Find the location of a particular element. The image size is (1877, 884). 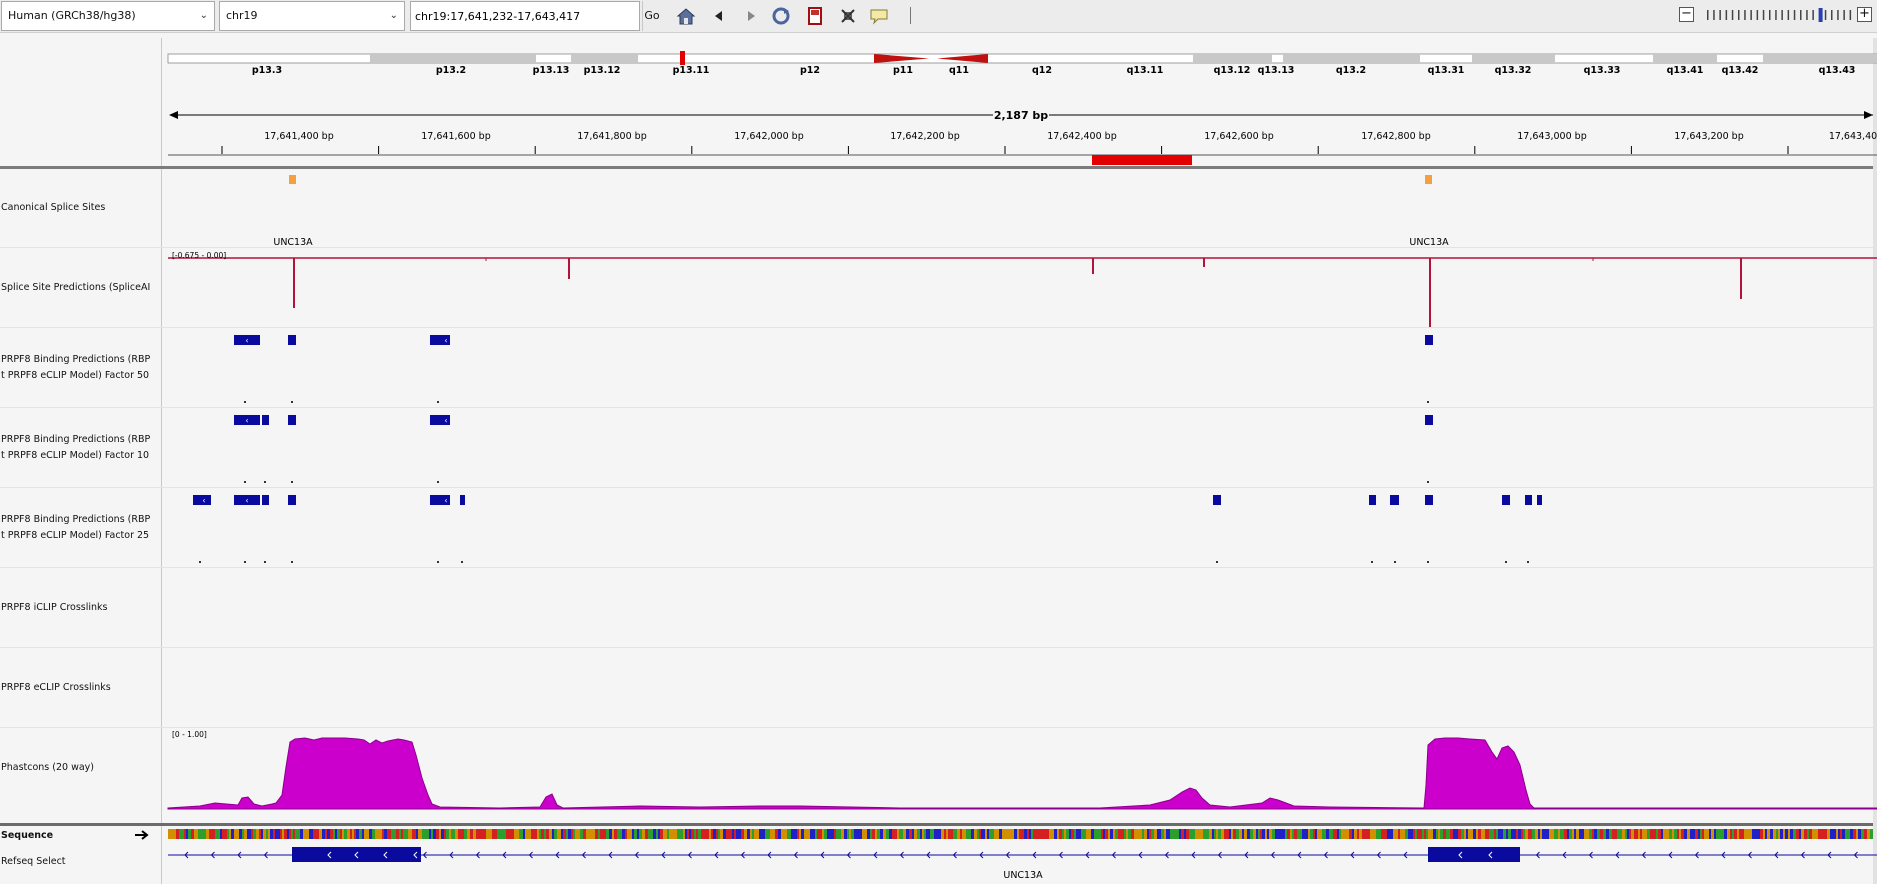

track-canonical-splice-sites: UNC13A UNC13A is located at coordinates (861, 211).